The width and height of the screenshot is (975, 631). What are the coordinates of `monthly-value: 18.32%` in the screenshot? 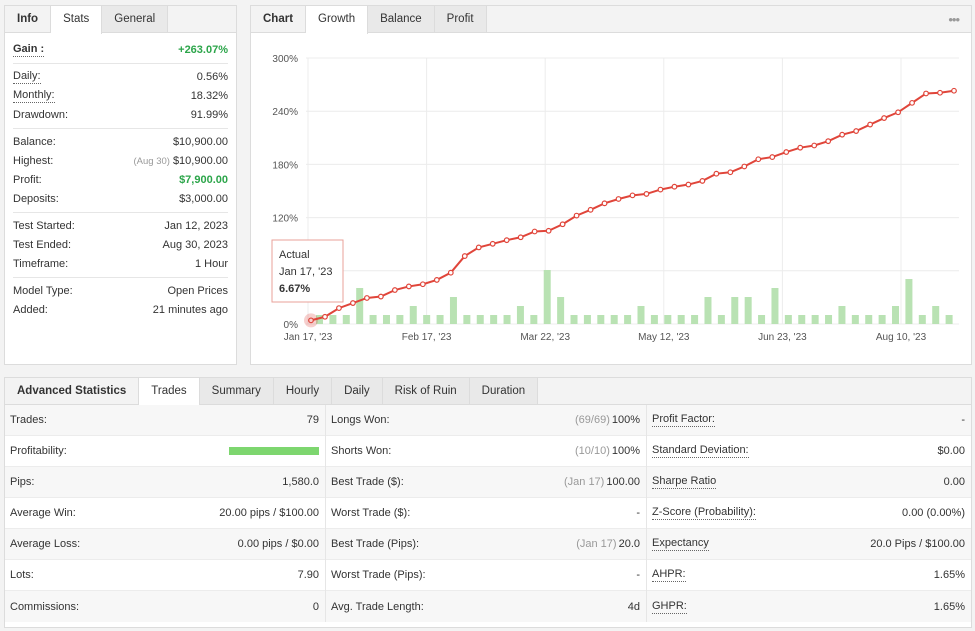 It's located at (209, 96).